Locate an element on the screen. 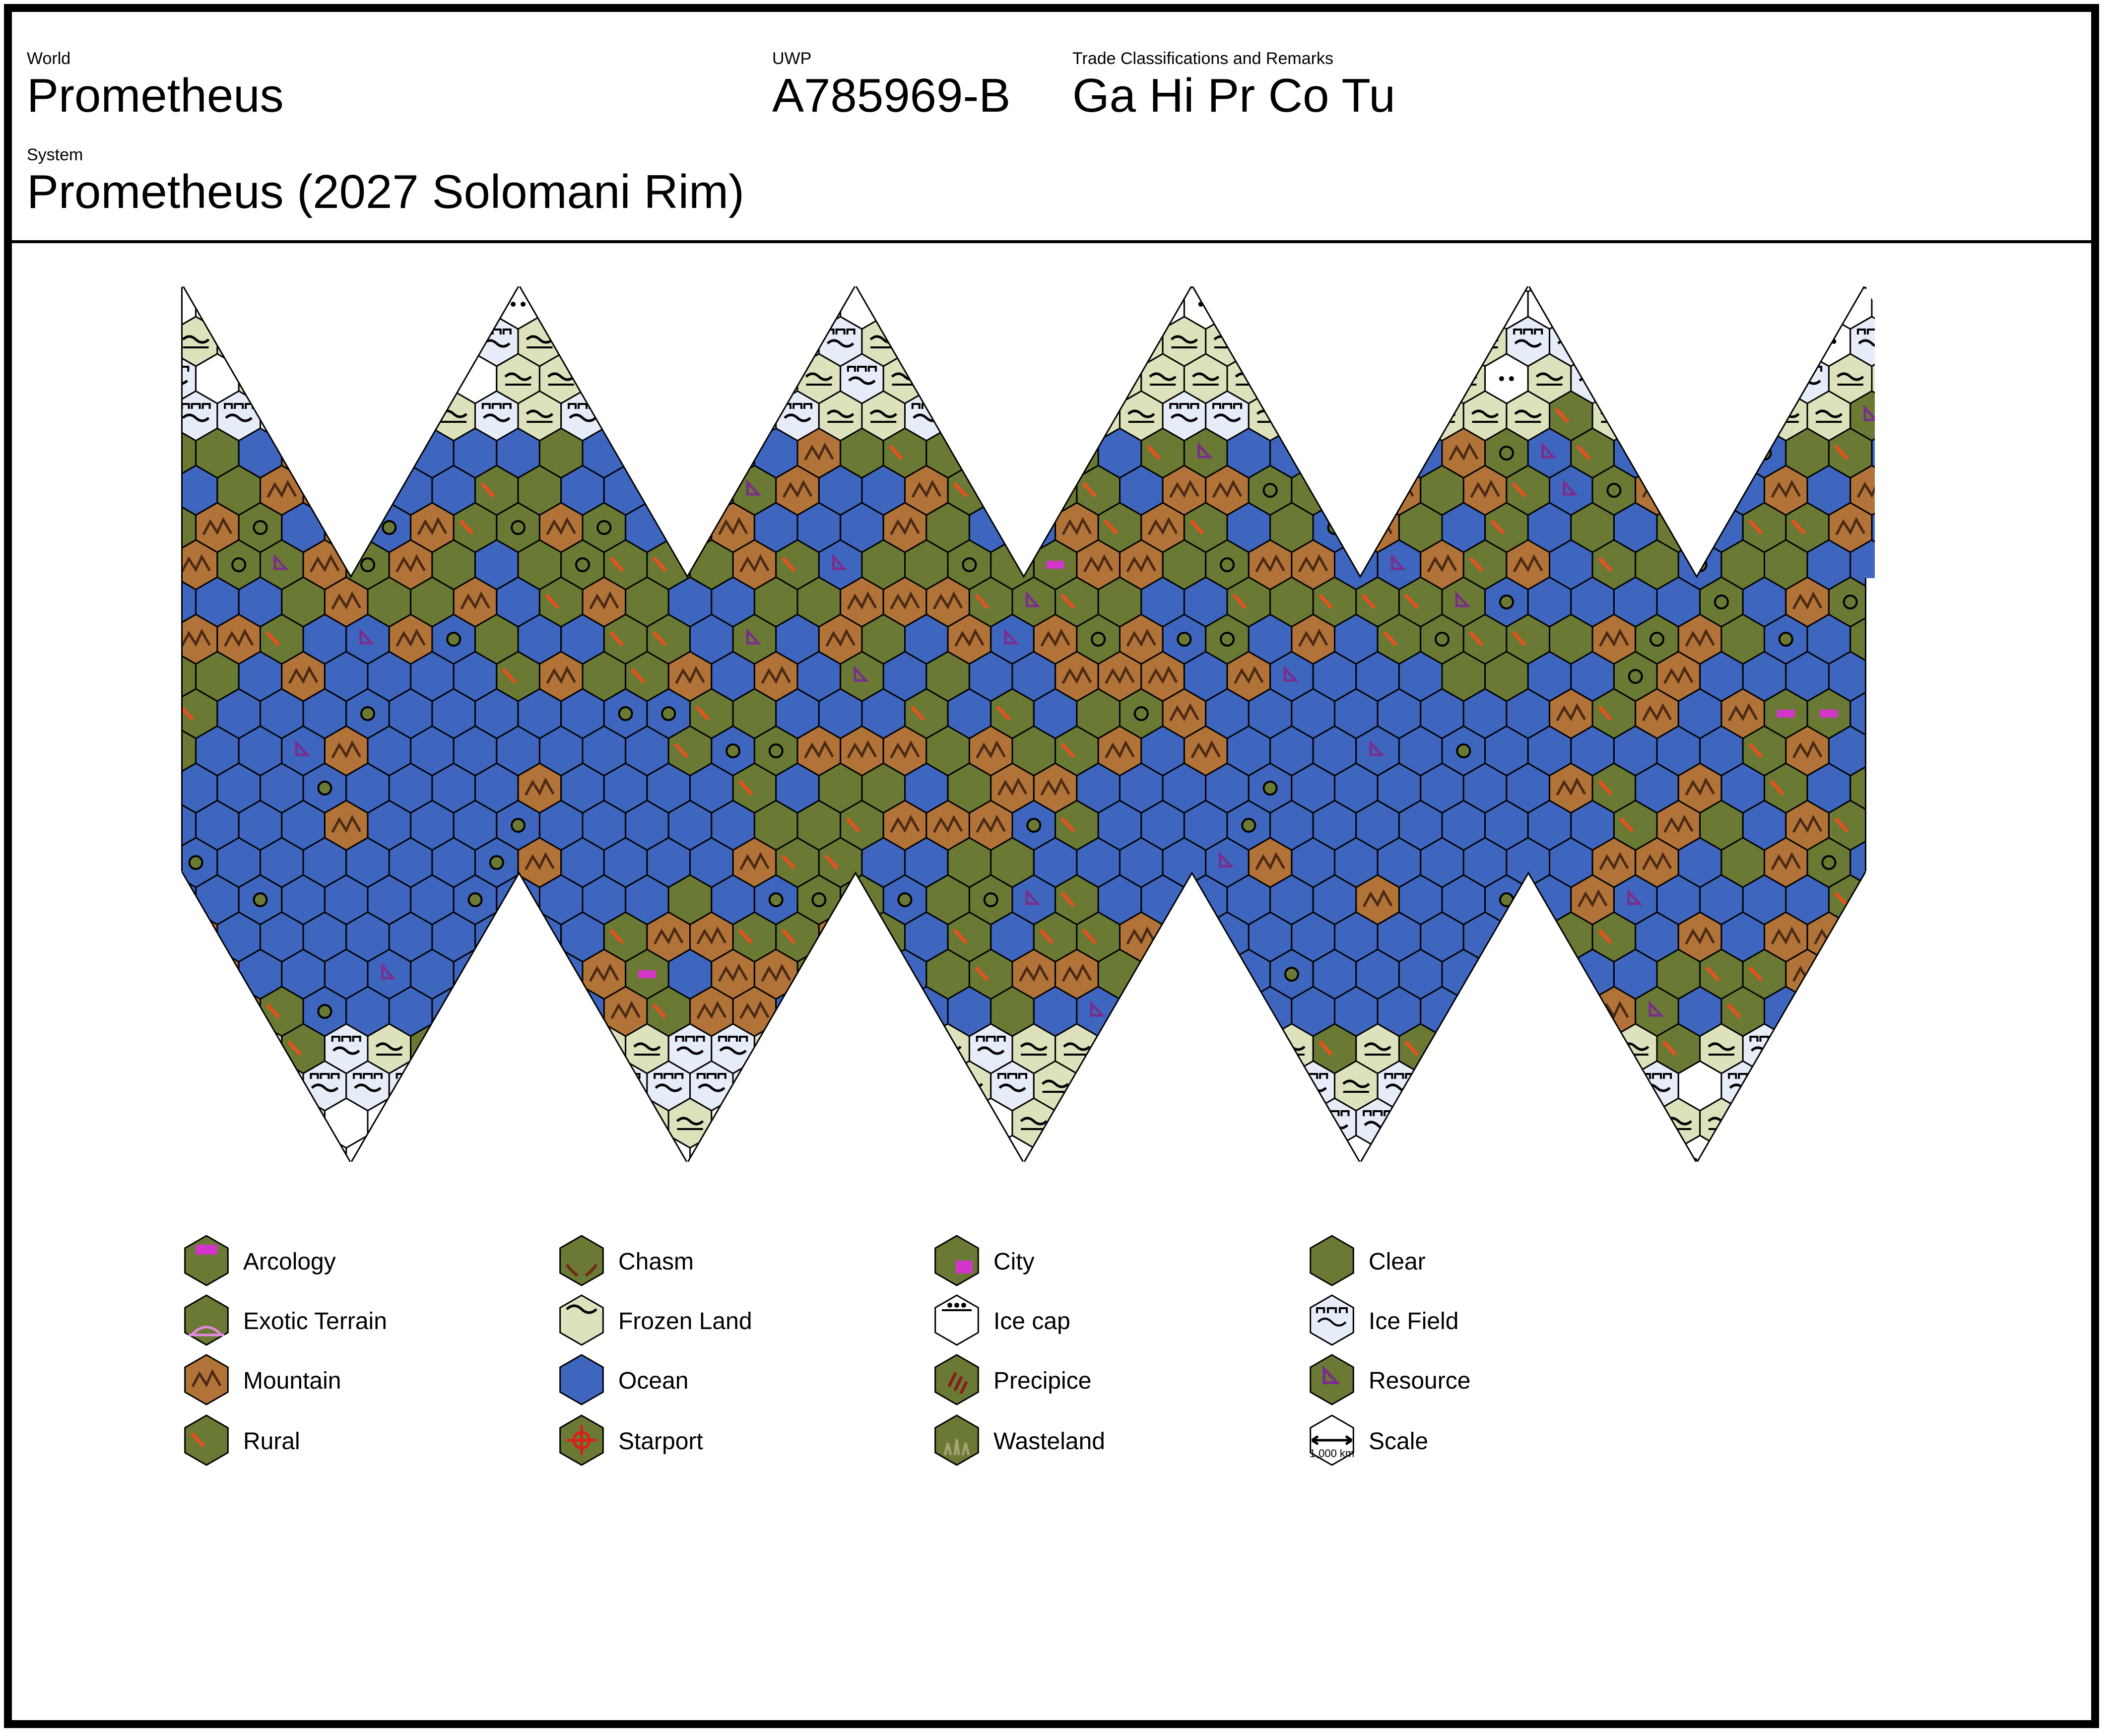 This screenshot has height=1736, width=2111. uwp-label: UWP is located at coordinates (792, 58).